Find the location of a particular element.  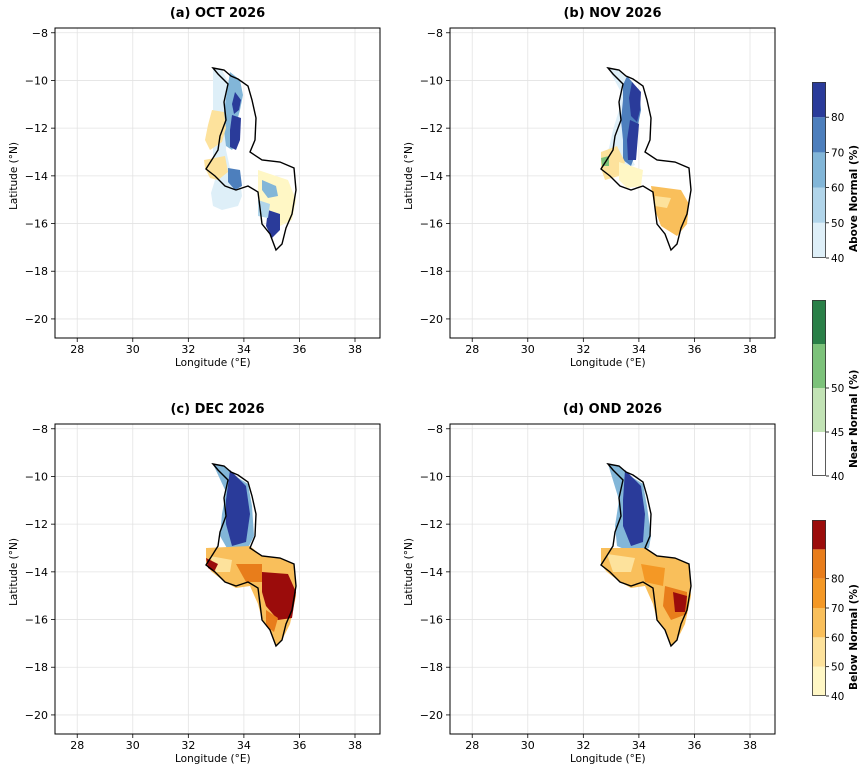

panel-title: (a) OCT 2026 is located at coordinates (217, 13).